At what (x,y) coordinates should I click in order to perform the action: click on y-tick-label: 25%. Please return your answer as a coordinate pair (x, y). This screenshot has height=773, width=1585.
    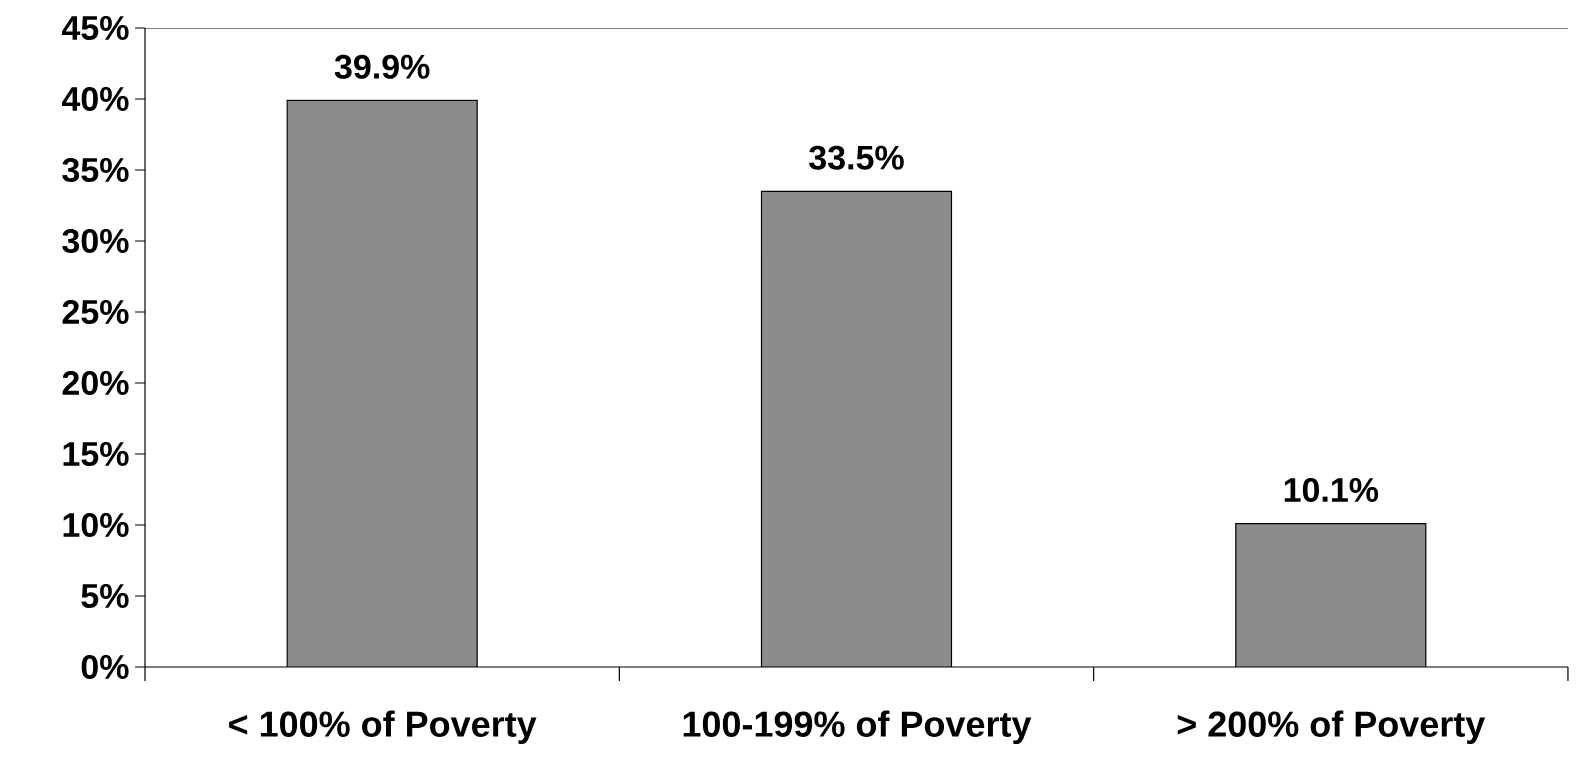
    Looking at the image, I should click on (95, 312).